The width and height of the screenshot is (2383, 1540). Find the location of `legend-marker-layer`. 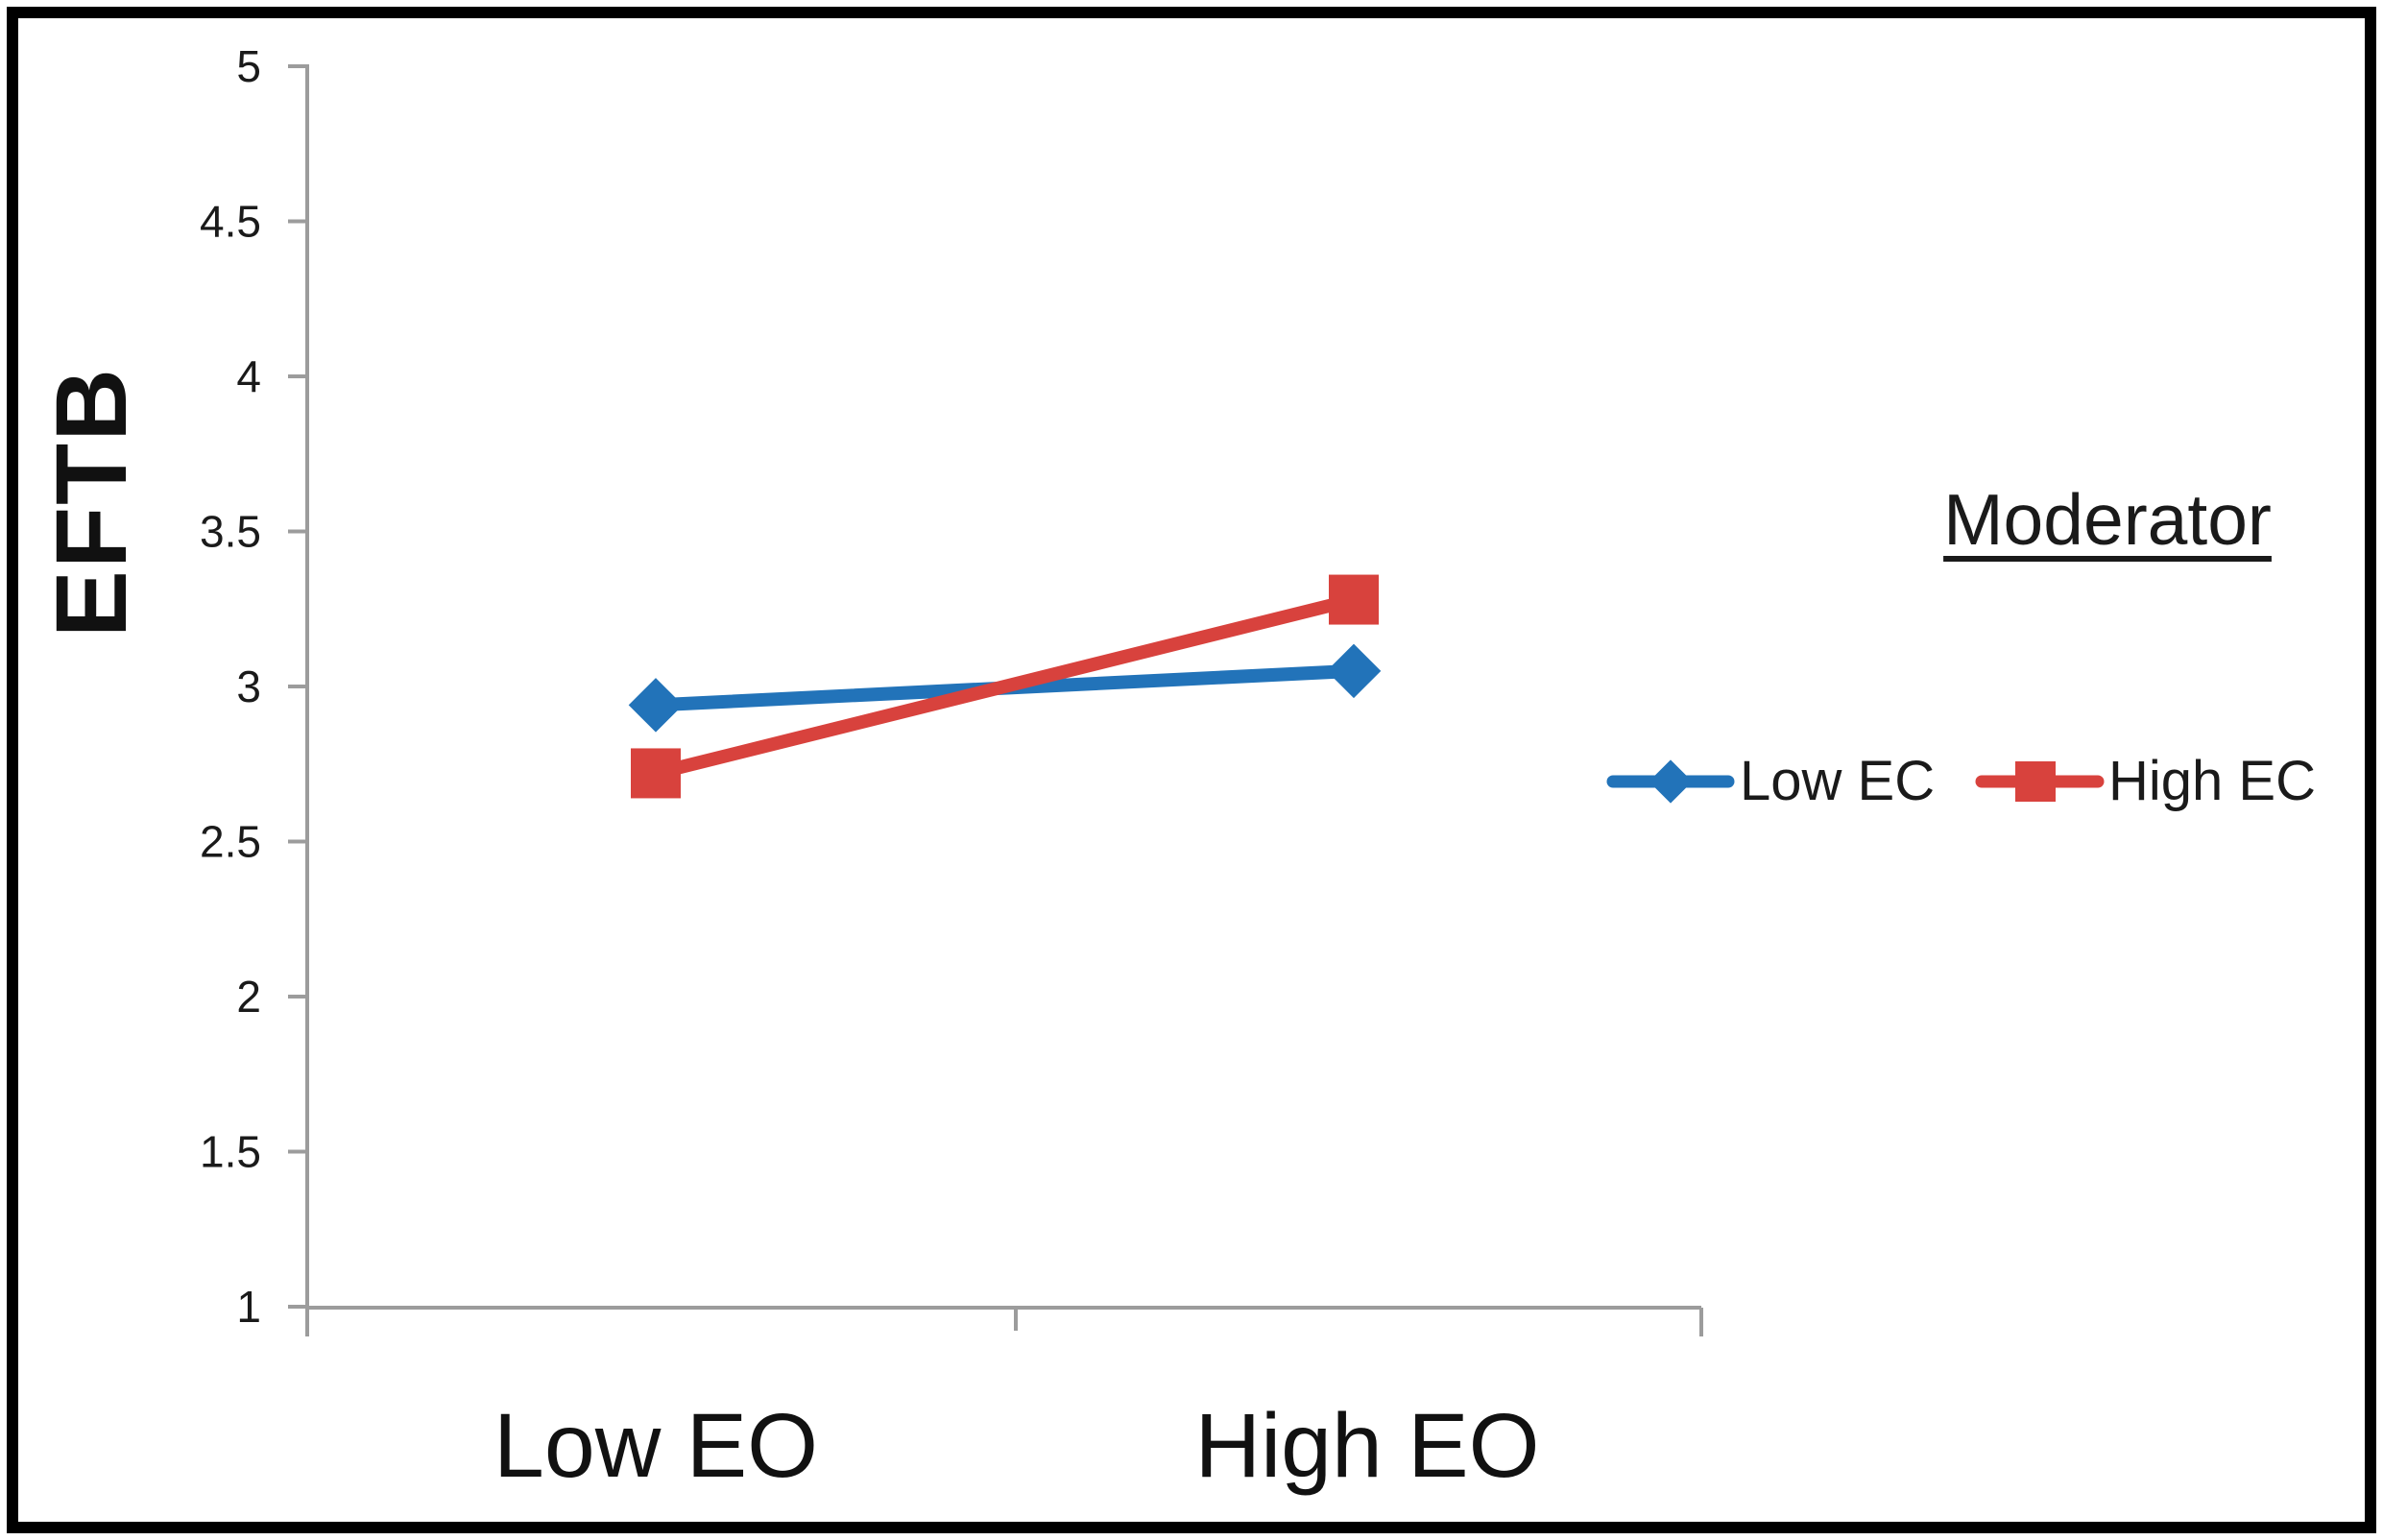

legend-marker-layer is located at coordinates (1855, 782).